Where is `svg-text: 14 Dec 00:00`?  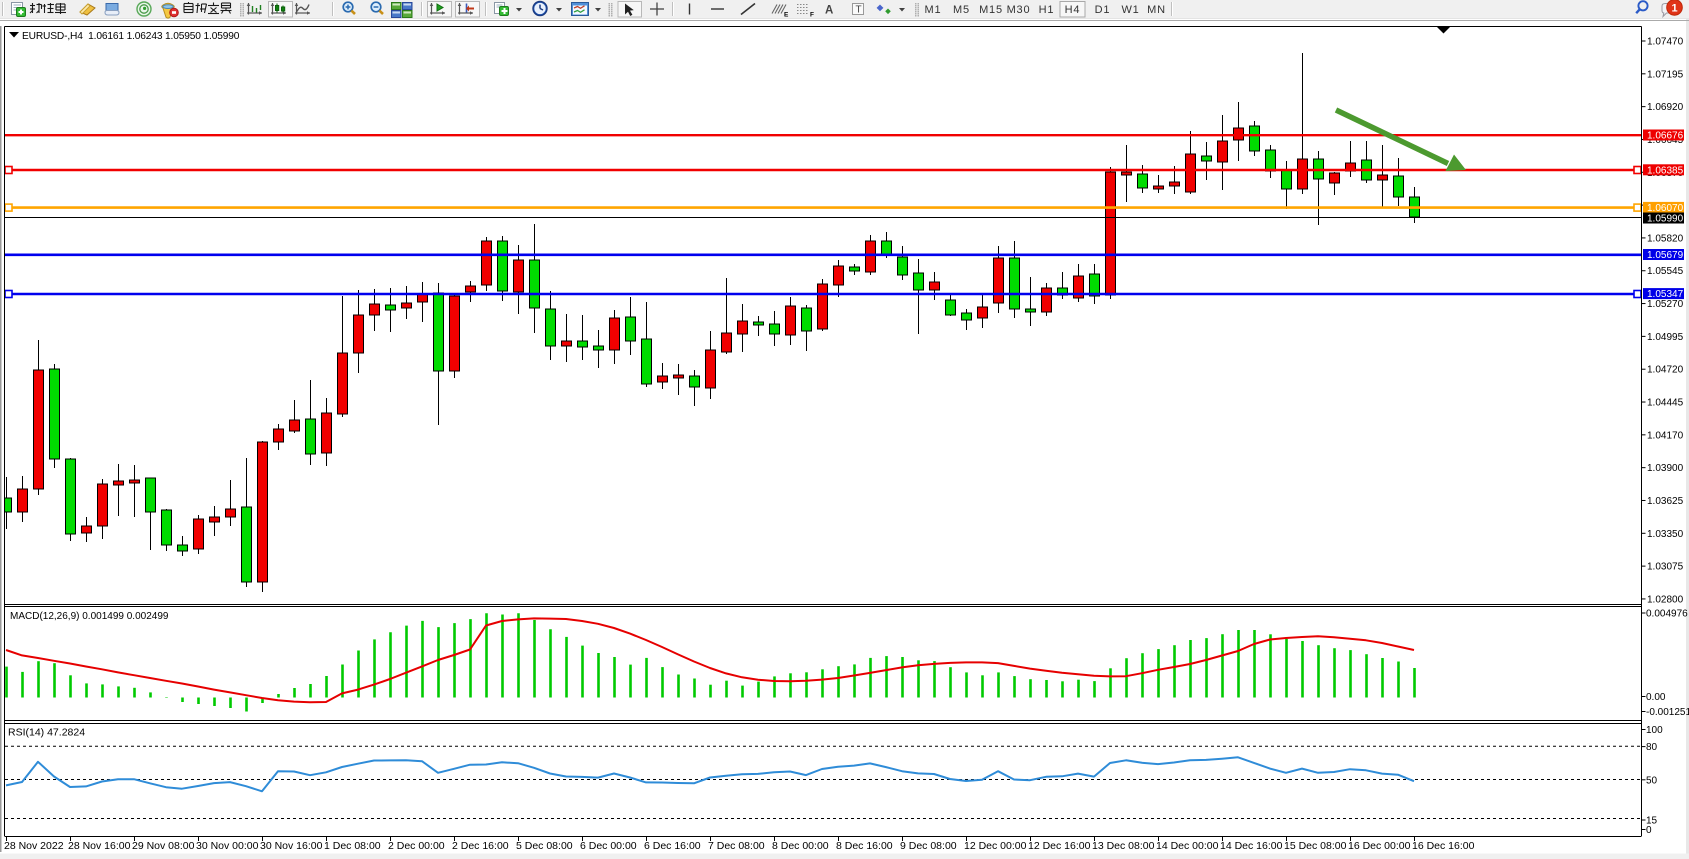 svg-text: 14 Dec 00:00 is located at coordinates (1187, 846).